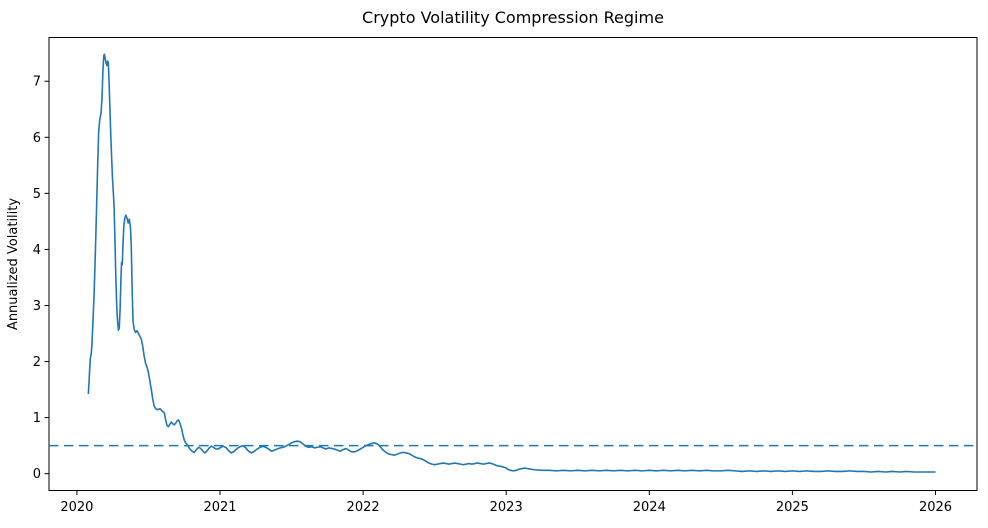 This screenshot has height=528, width=988. Describe the element at coordinates (37, 250) in the screenshot. I see `y-tick-label: 4` at that location.